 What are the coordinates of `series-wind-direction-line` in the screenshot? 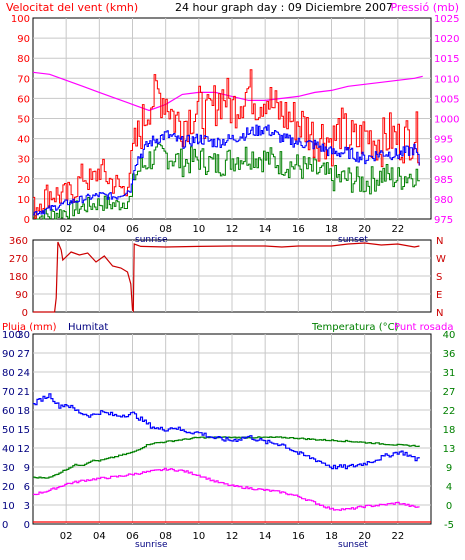 It's located at (226, 277).